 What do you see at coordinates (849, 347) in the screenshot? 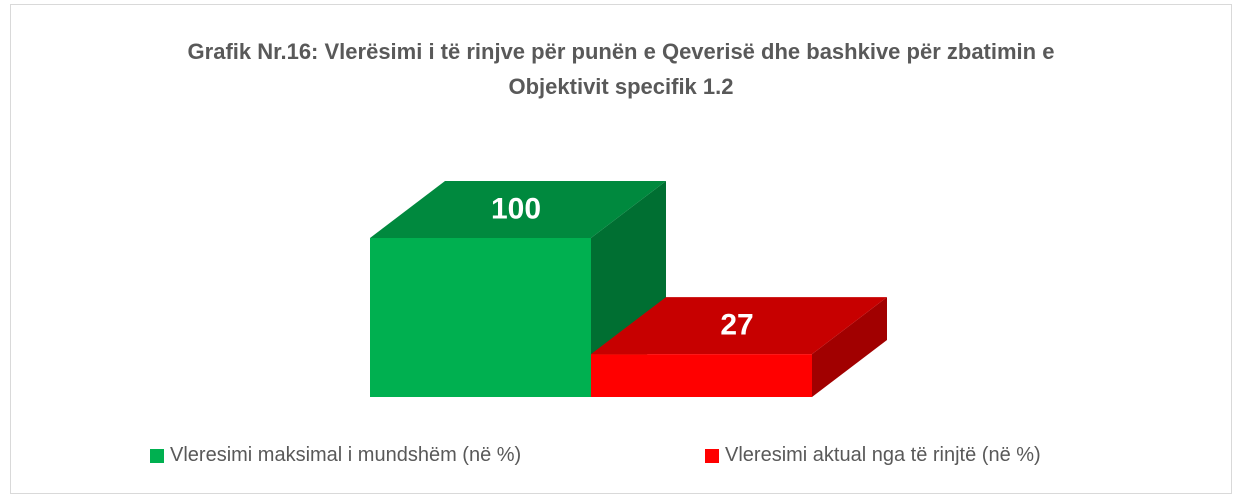
I see `bar-side` at bounding box center [849, 347].